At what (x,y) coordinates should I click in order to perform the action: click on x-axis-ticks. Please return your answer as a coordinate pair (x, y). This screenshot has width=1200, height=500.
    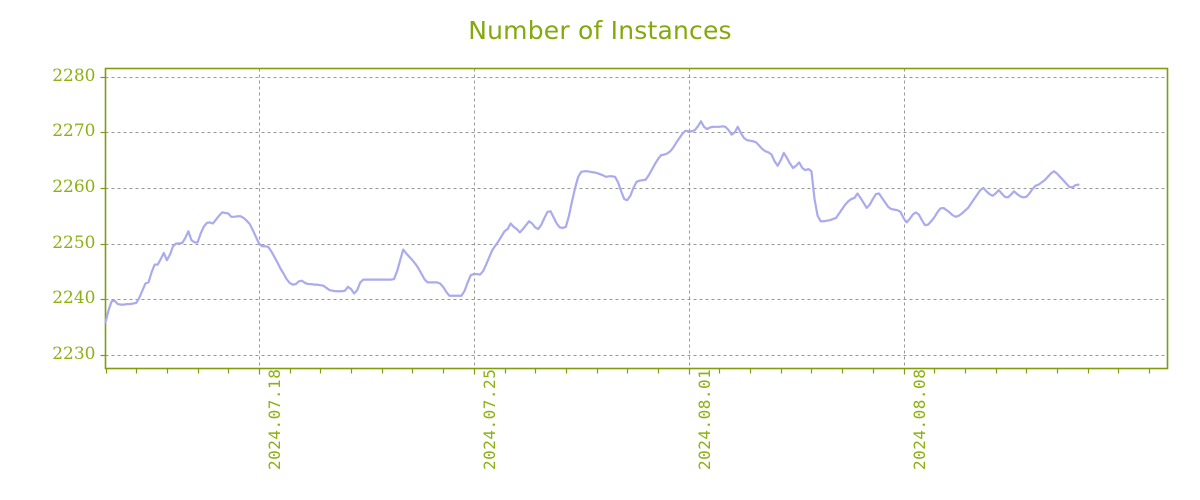
    Looking at the image, I should click on (628, 371).